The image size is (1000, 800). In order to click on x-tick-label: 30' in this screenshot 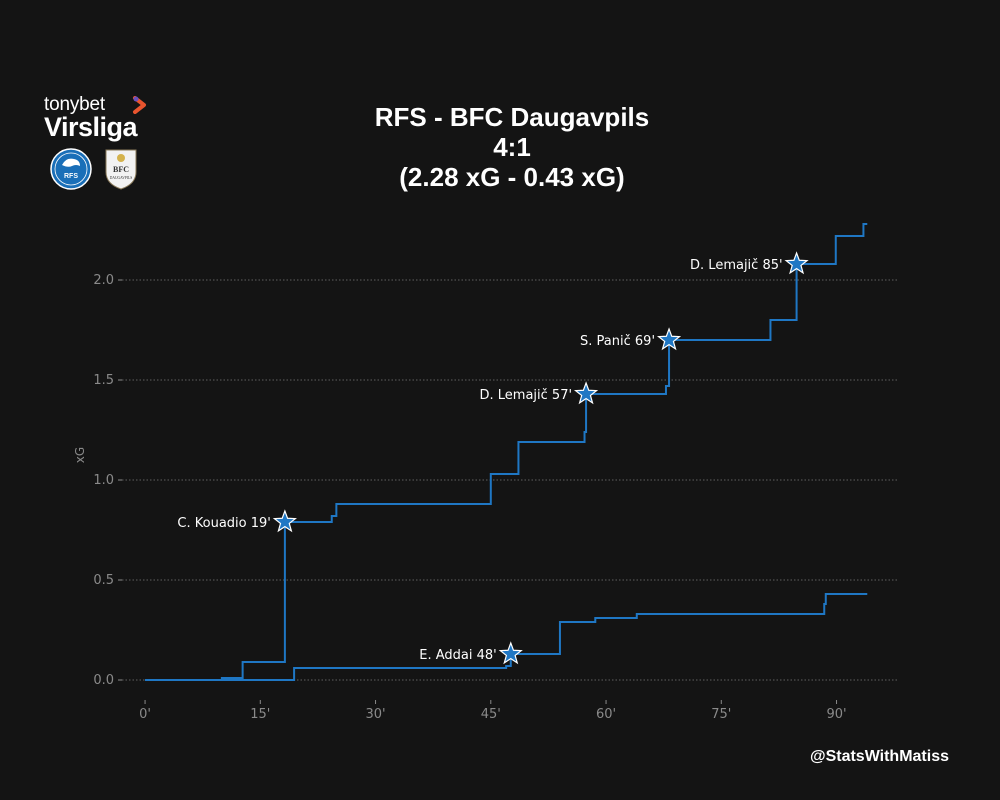, I will do `click(375, 714)`.